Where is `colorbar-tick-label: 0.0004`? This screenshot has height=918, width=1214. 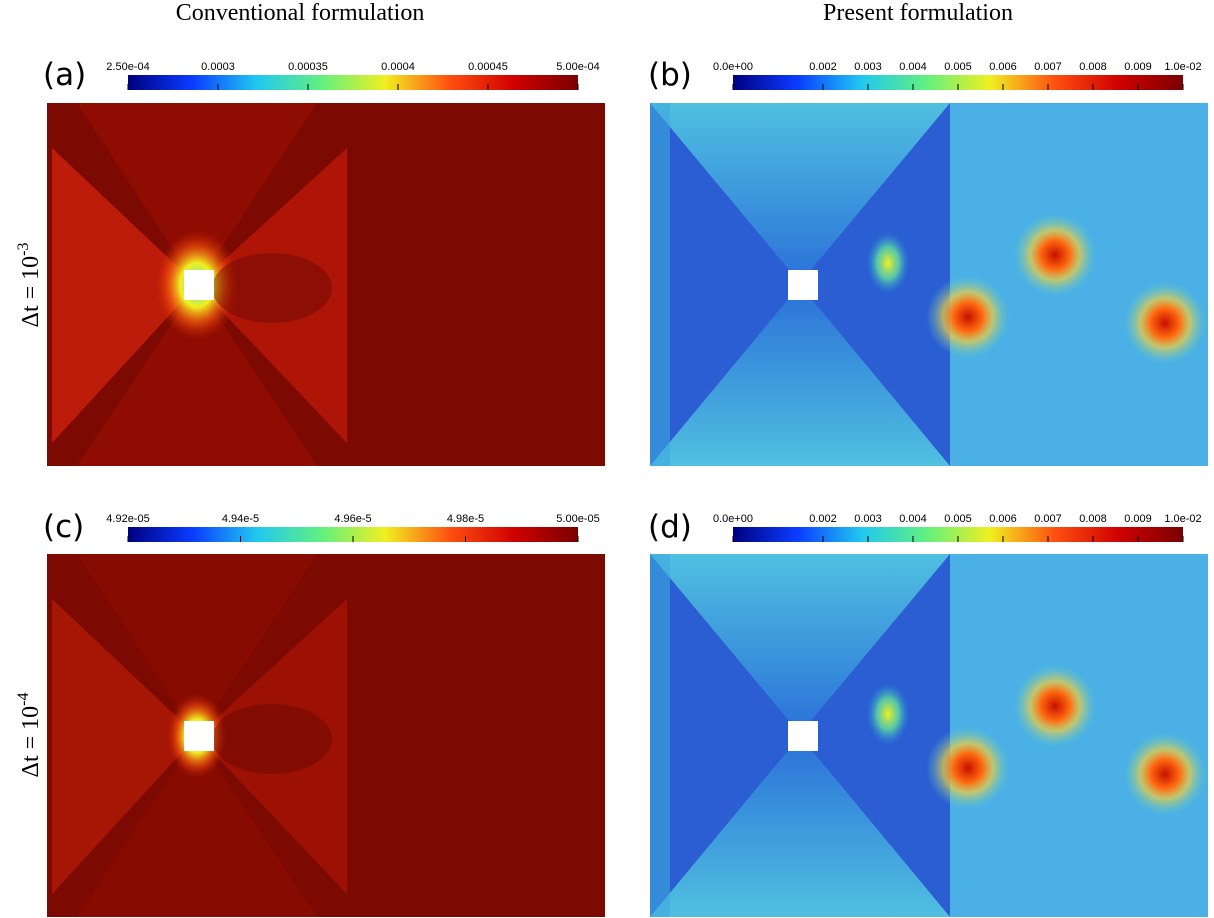 colorbar-tick-label: 0.0004 is located at coordinates (398, 67).